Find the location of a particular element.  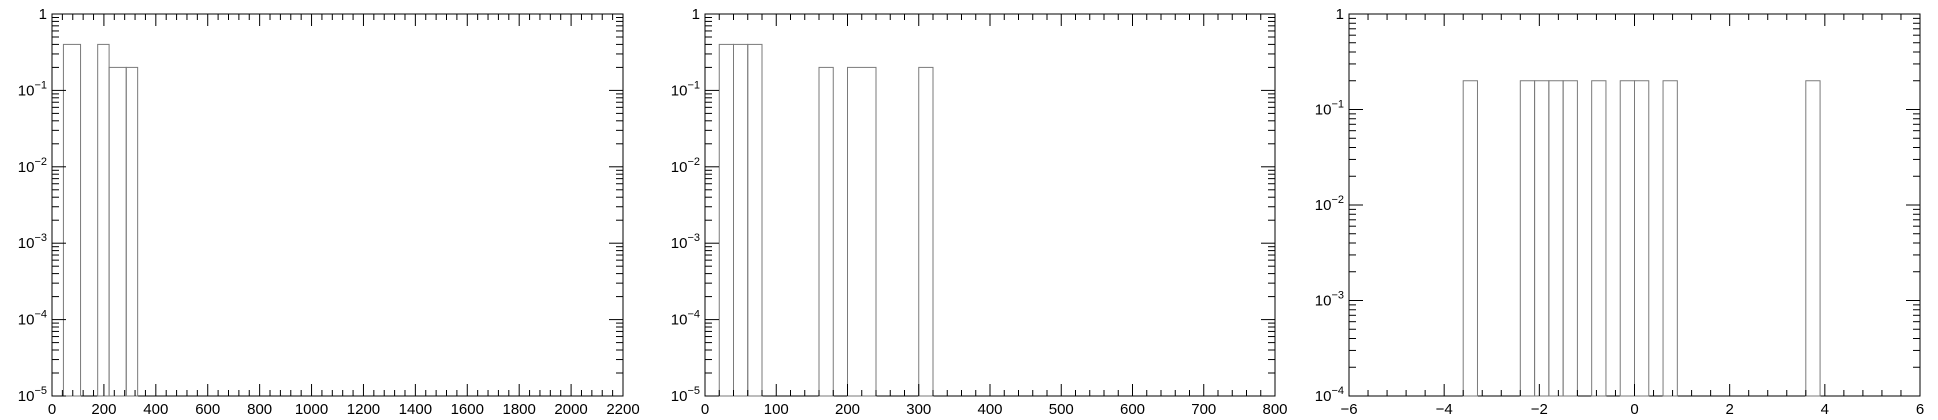

x-tick-label: 1200 is located at coordinates (363, 409).